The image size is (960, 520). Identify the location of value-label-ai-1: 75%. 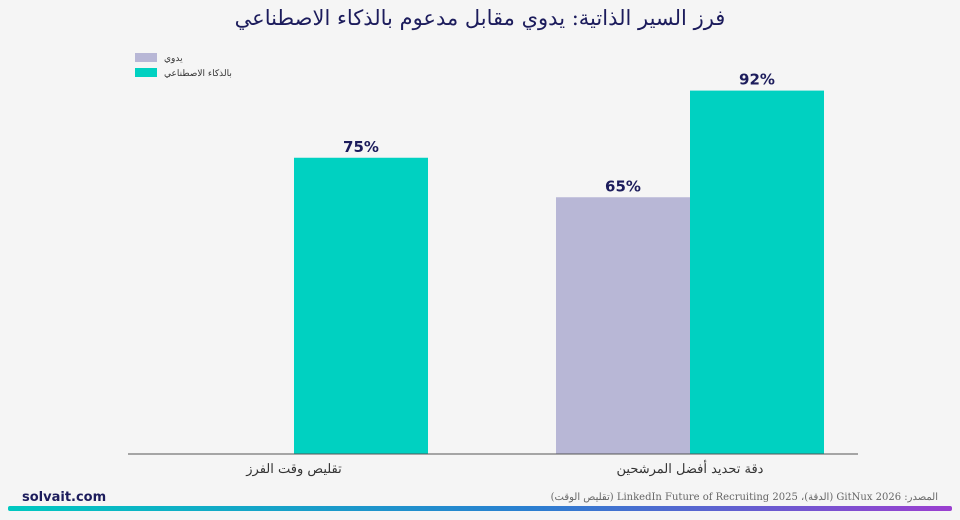
(361, 147).